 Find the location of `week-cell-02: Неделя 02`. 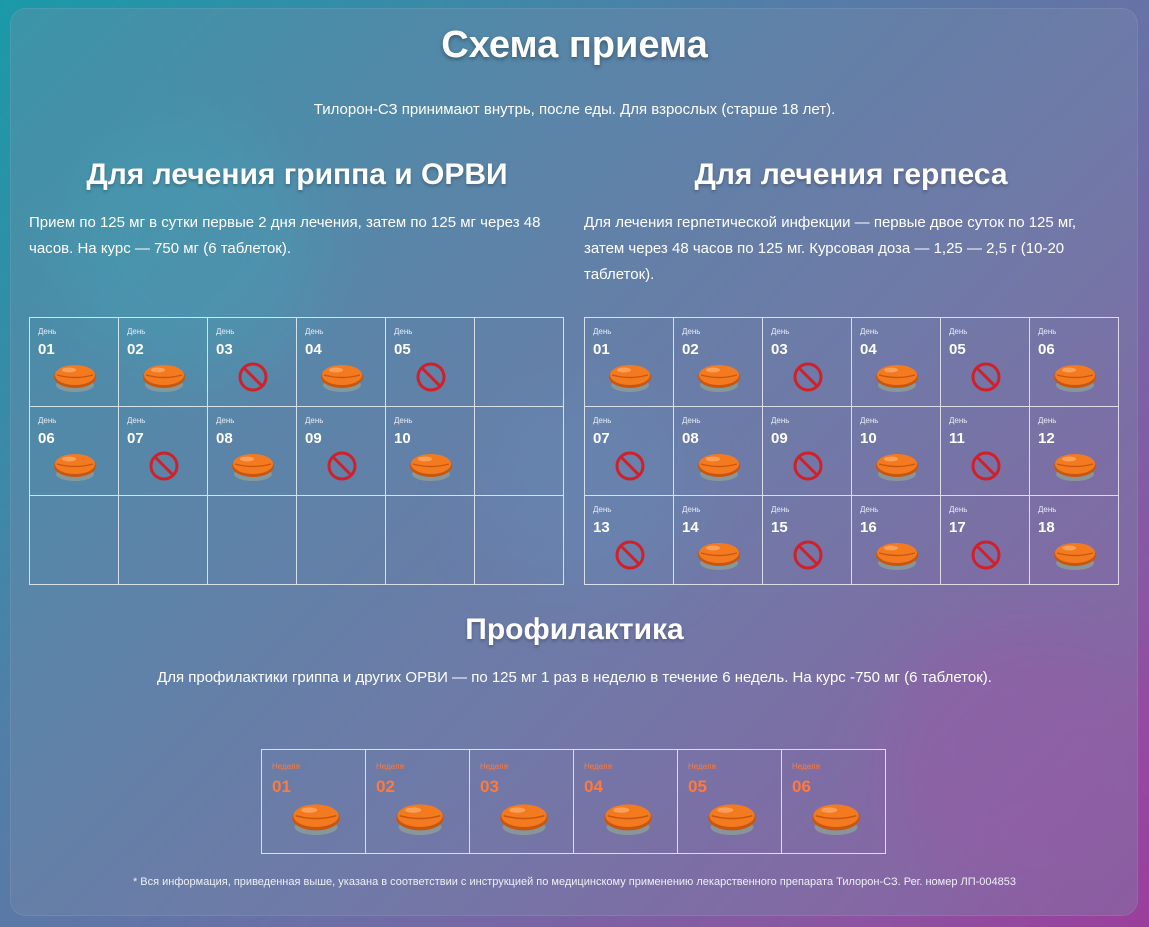

week-cell-02: Неделя 02 is located at coordinates (418, 802).